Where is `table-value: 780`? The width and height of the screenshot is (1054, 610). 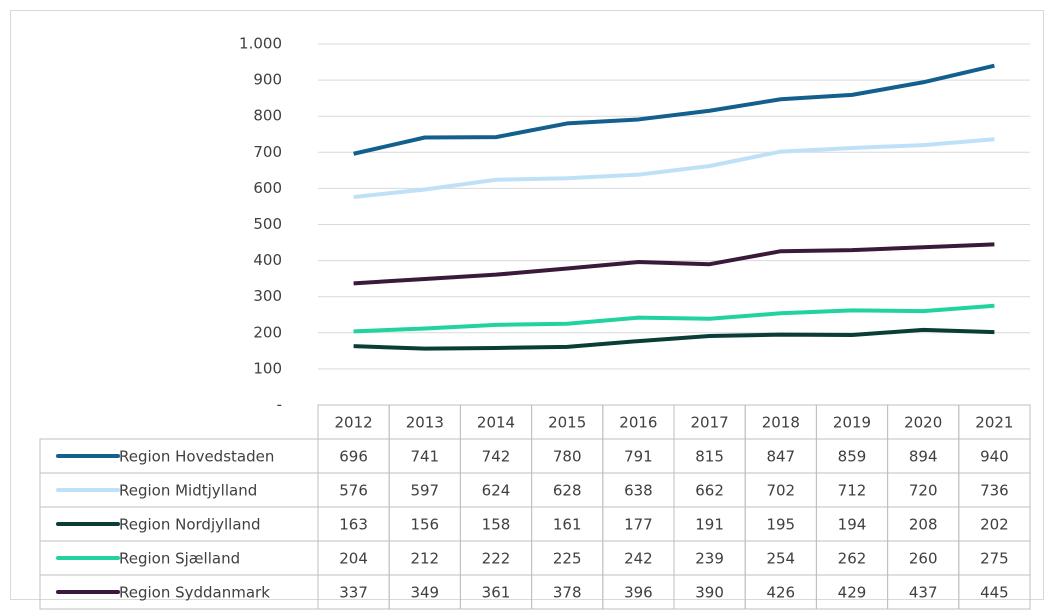 table-value: 780 is located at coordinates (567, 457).